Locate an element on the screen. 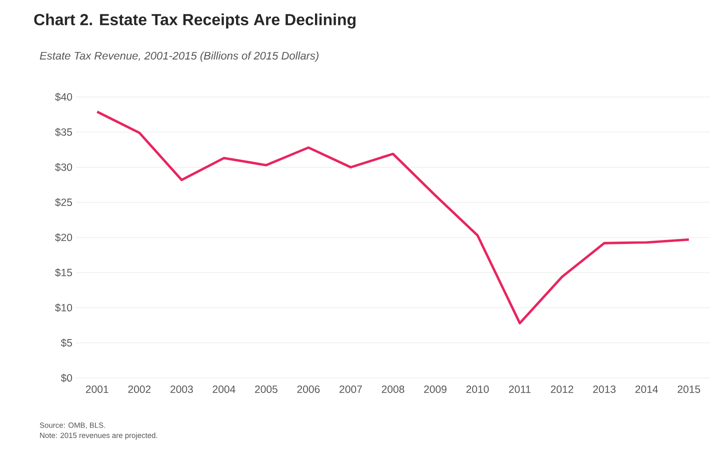 The width and height of the screenshot is (721, 472). x-tick-label: 2009 is located at coordinates (435, 389).